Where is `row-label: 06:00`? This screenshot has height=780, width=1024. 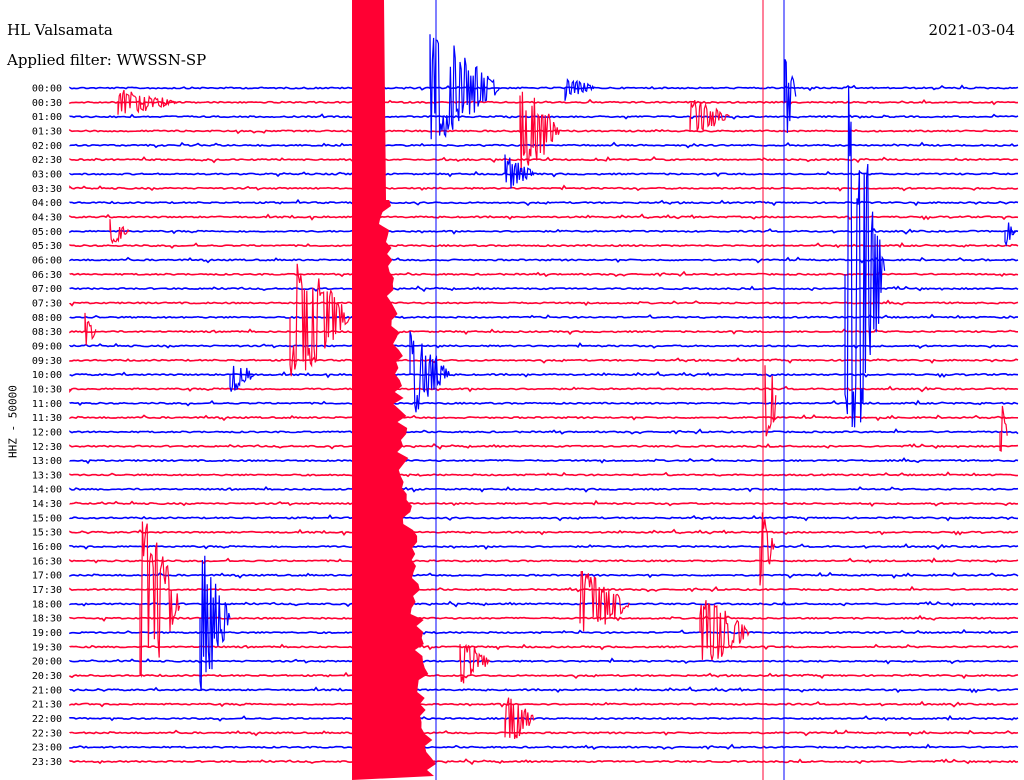
row-label: 06:00 is located at coordinates (47, 260).